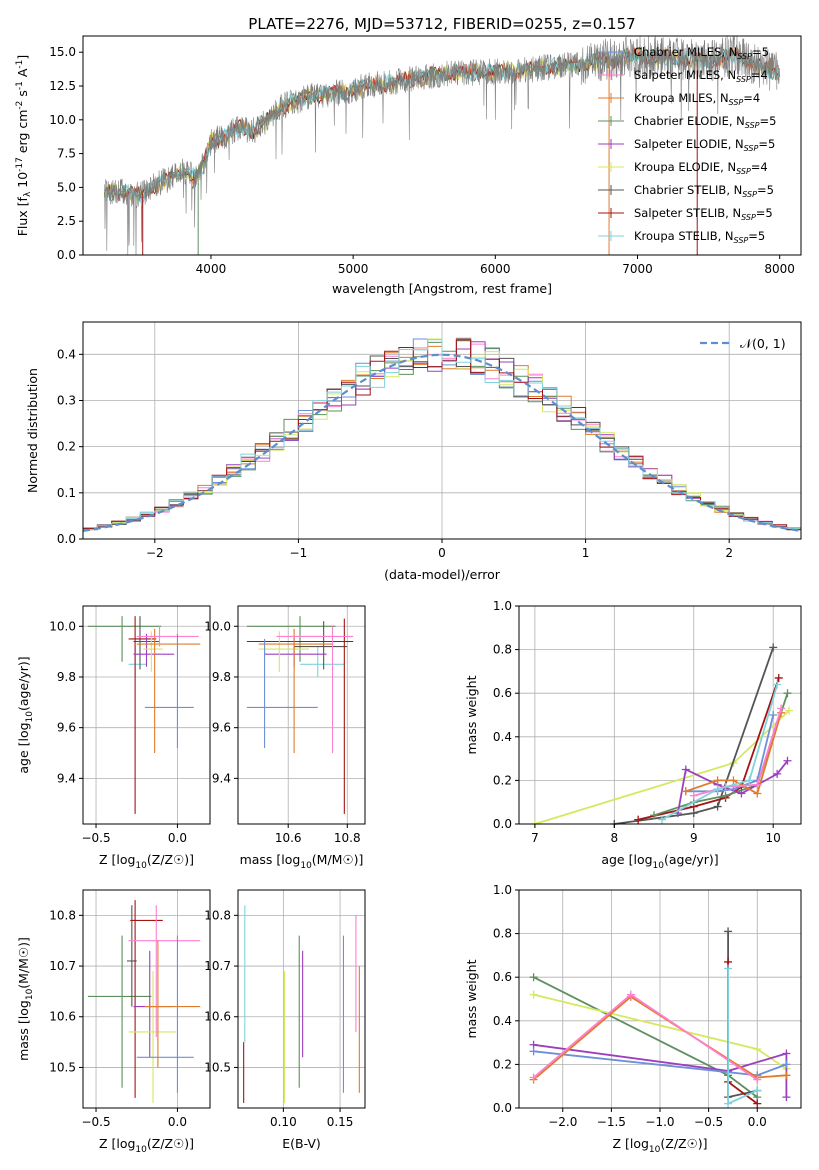  I want to click on y-tick-label: 0.4, so click(502, 1021).